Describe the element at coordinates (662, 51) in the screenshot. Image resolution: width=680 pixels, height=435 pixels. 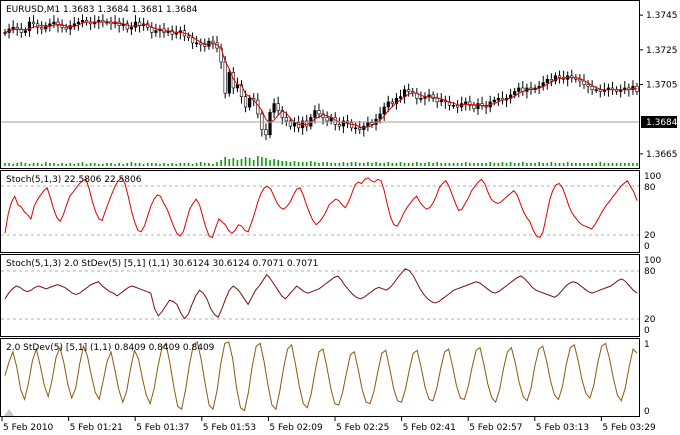
I see `price-tick-label: 1.3725` at that location.